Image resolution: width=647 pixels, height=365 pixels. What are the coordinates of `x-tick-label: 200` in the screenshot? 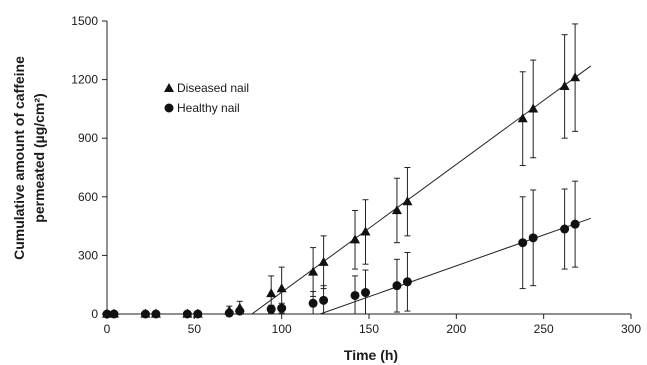 It's located at (456, 329).